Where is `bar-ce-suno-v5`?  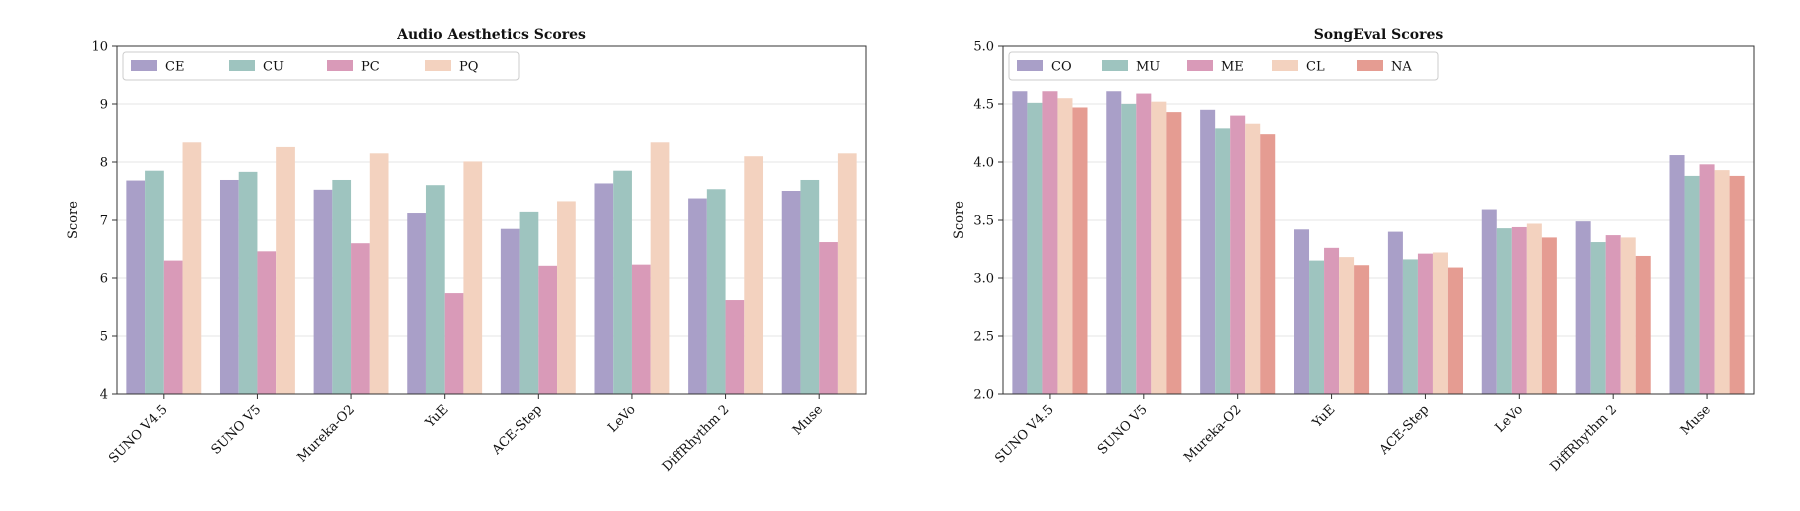 bar-ce-suno-v5 is located at coordinates (229, 286).